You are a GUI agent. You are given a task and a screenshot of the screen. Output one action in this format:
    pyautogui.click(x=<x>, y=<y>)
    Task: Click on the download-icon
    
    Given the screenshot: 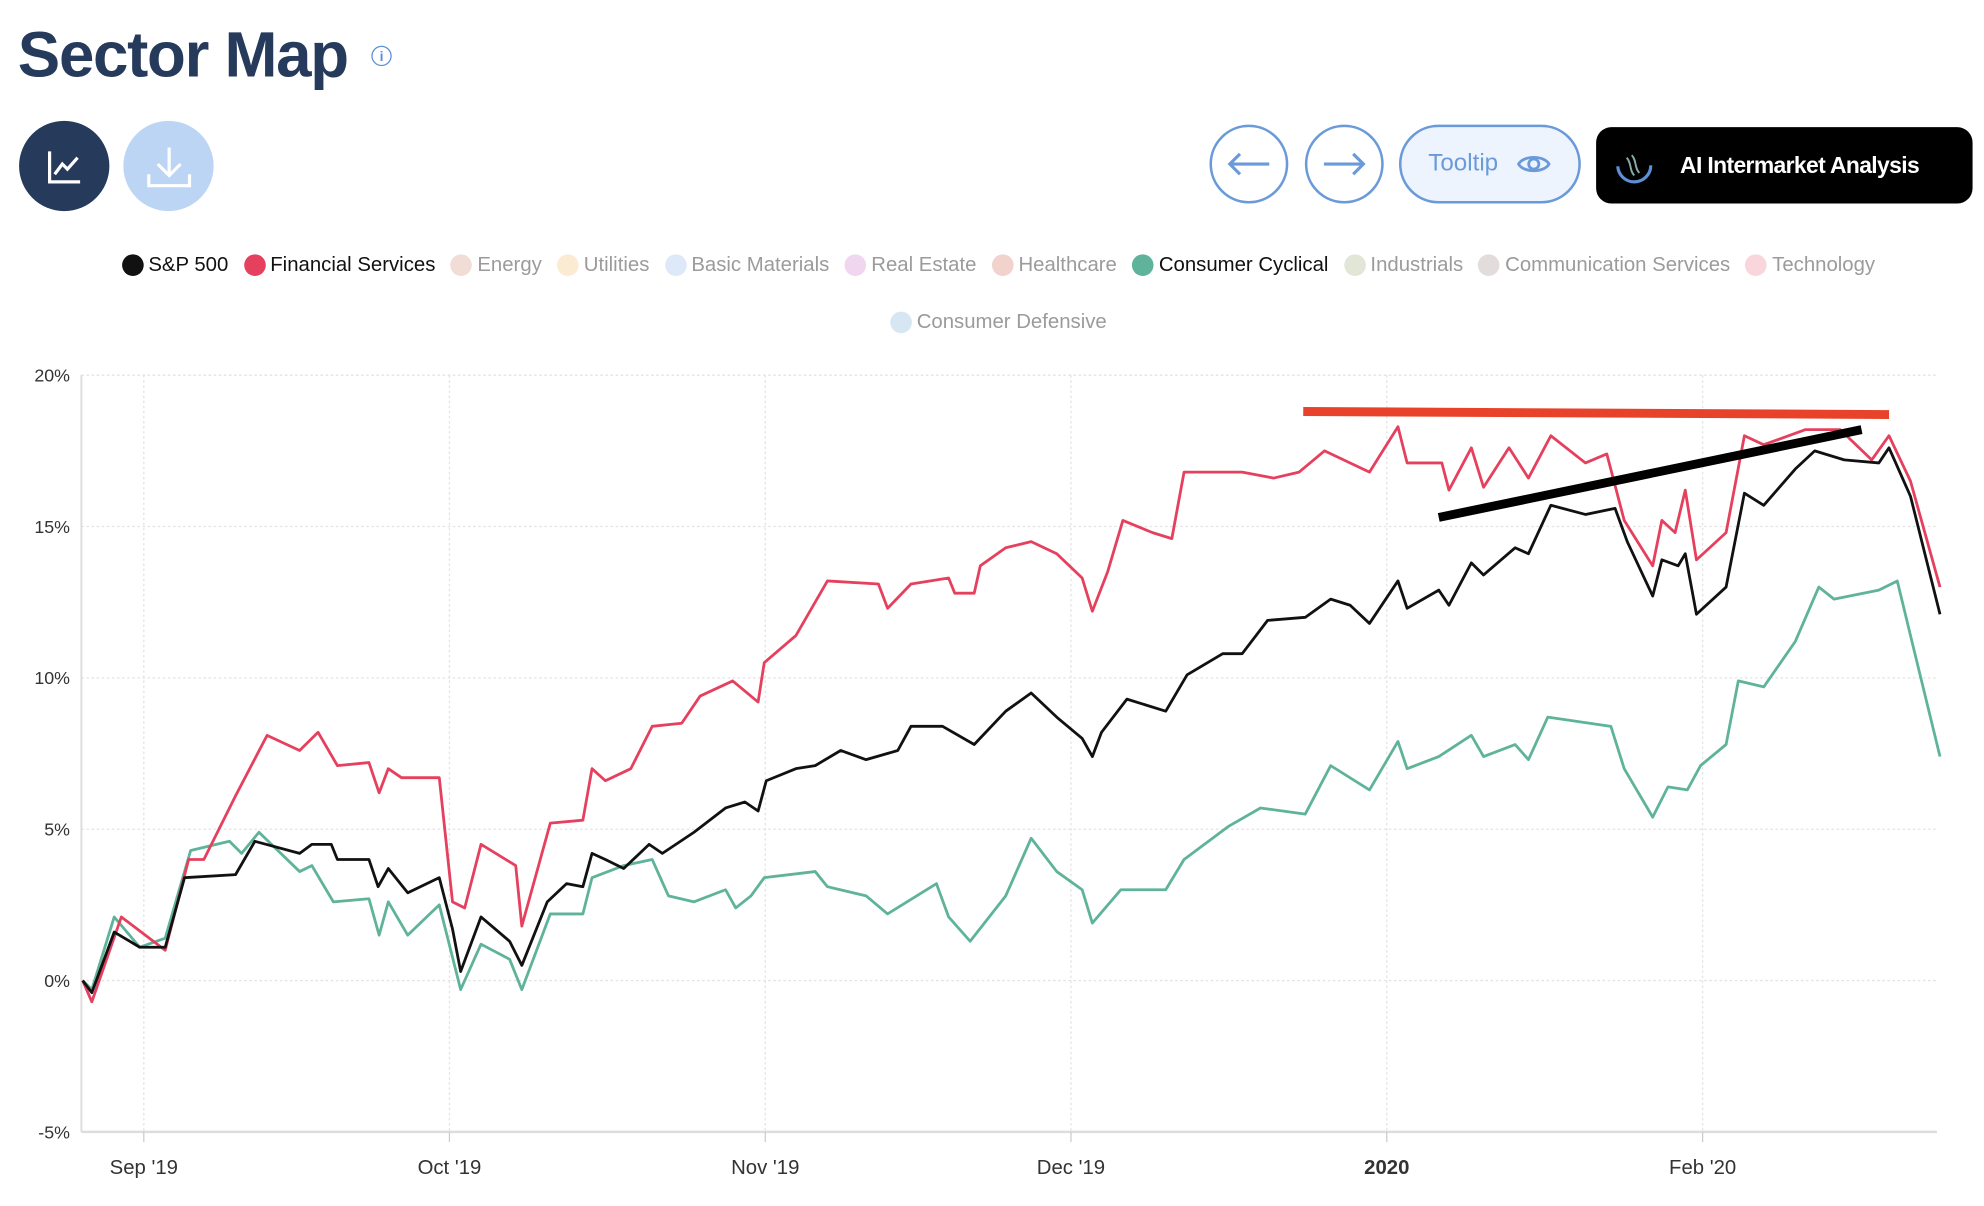 What is the action you would take?
    pyautogui.click(x=168, y=166)
    